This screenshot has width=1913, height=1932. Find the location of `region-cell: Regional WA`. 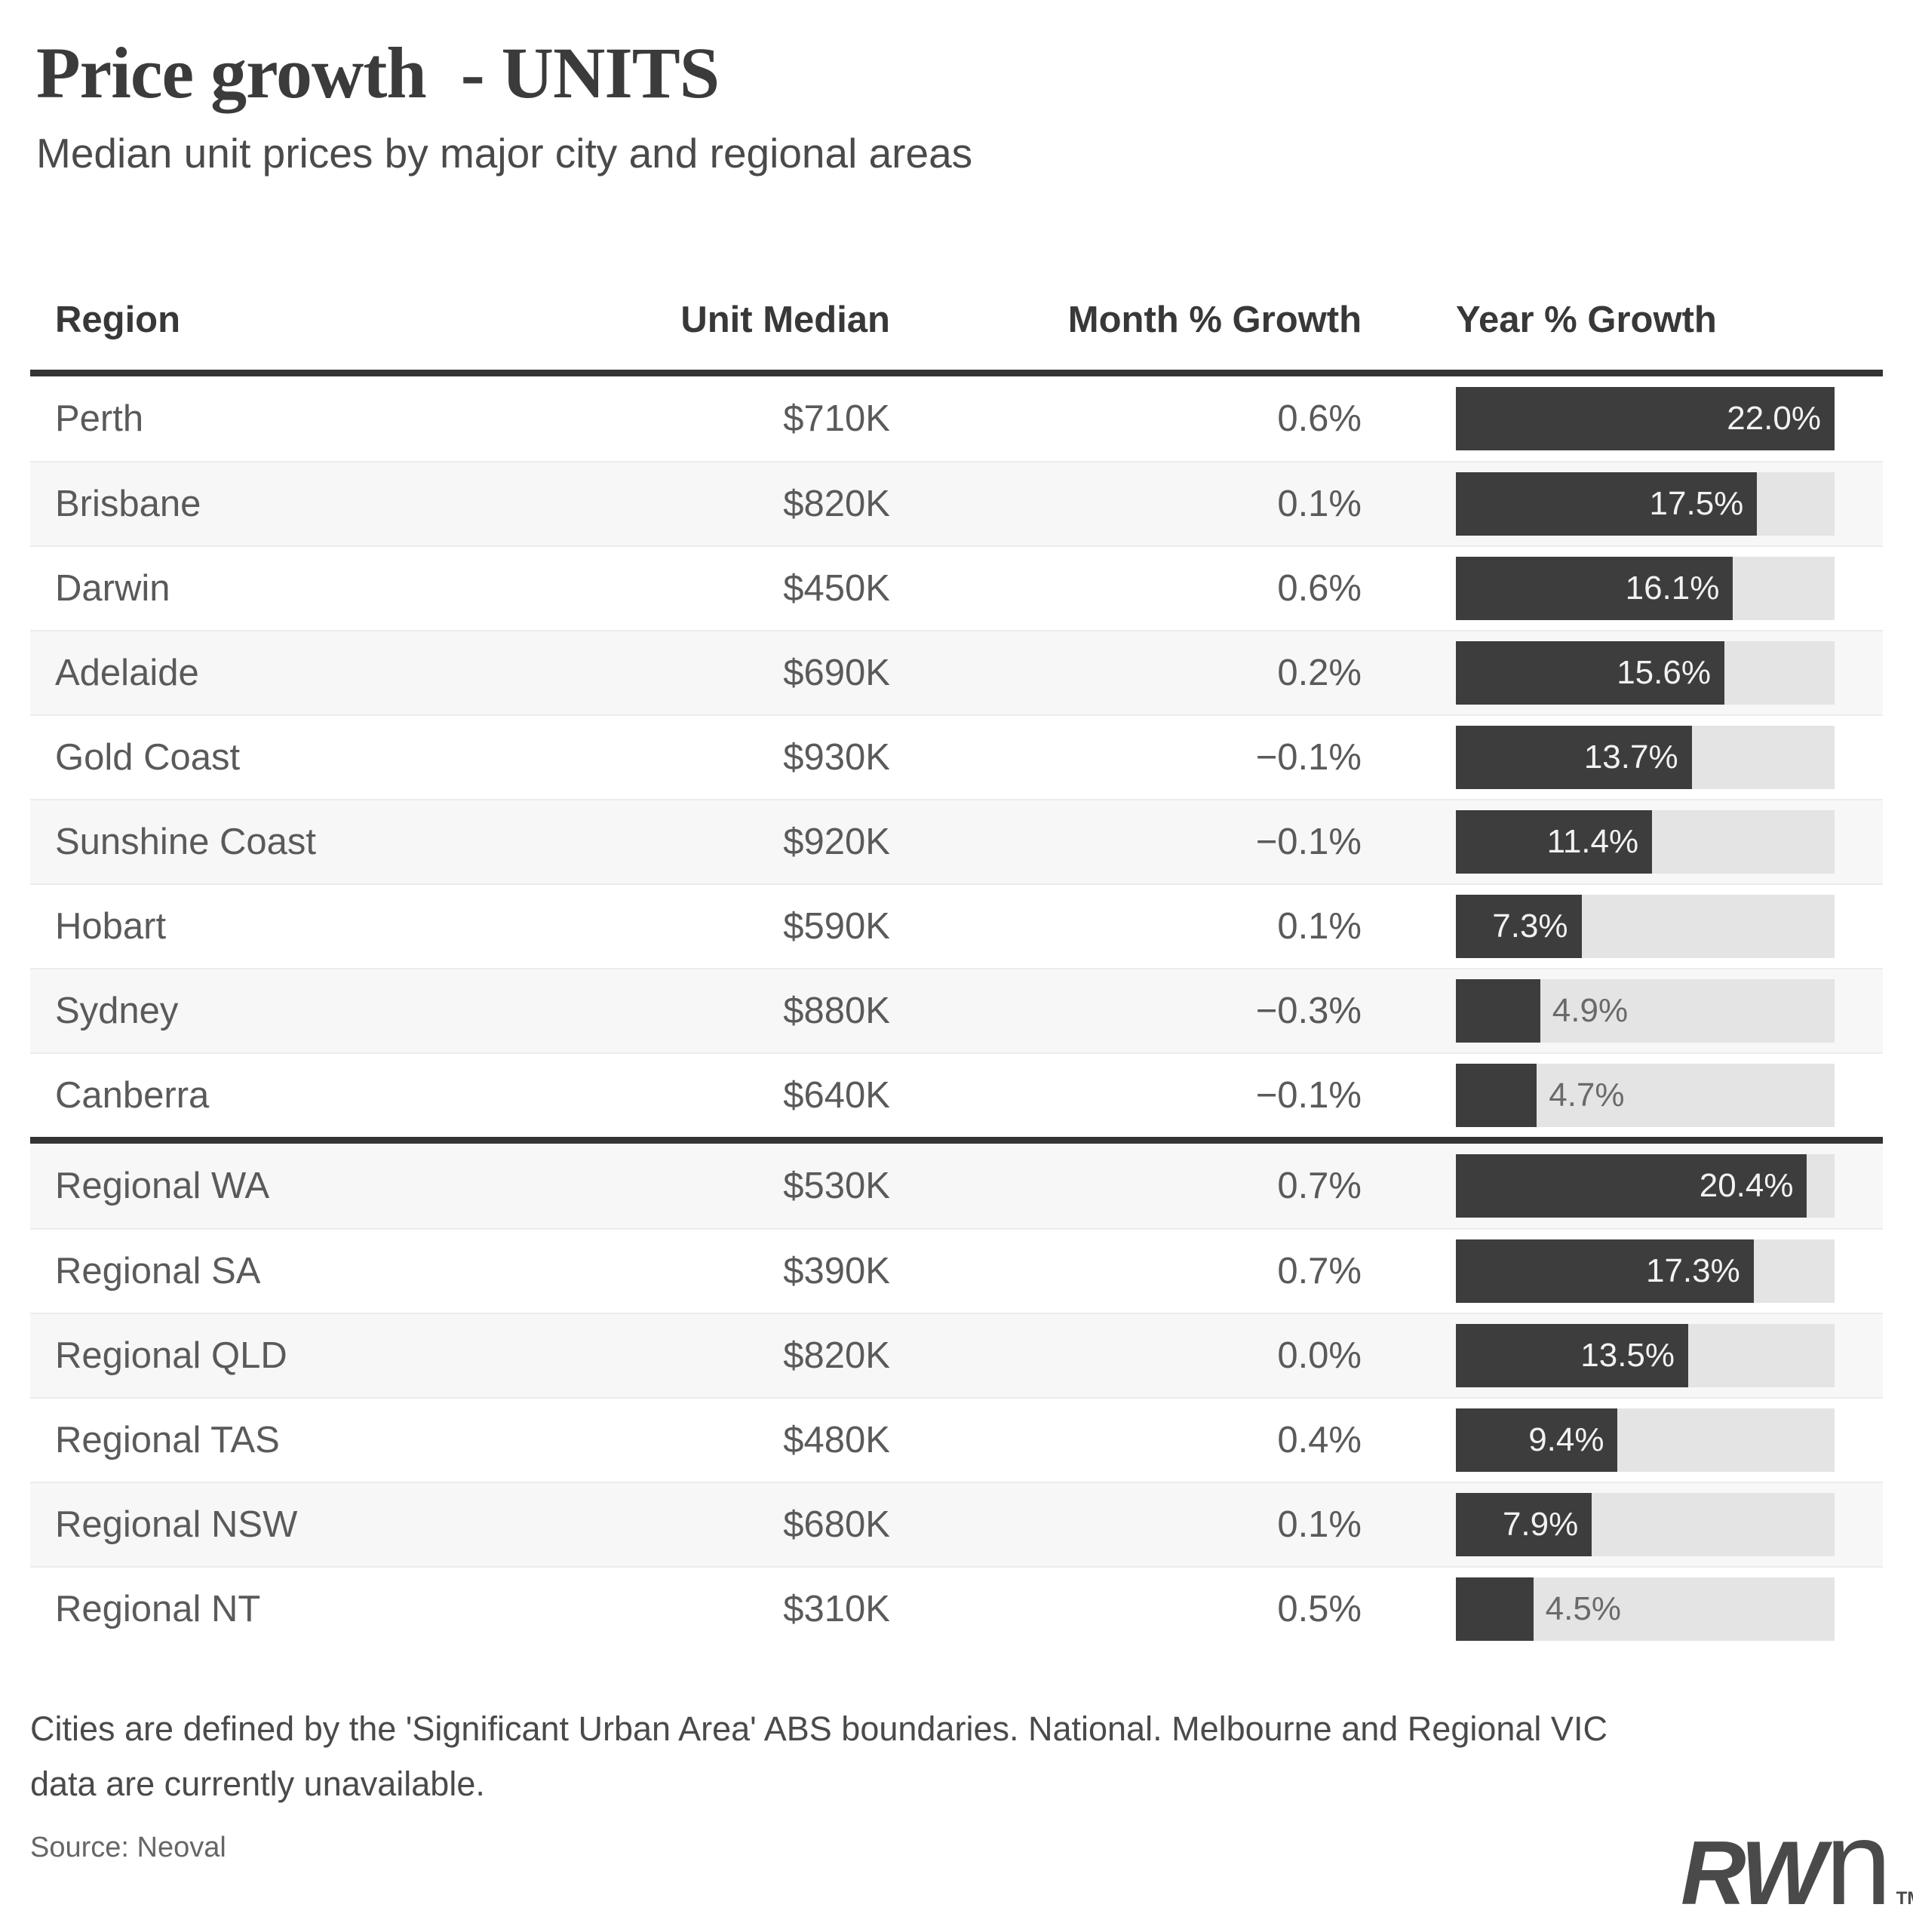

region-cell: Regional WA is located at coordinates (162, 1187).